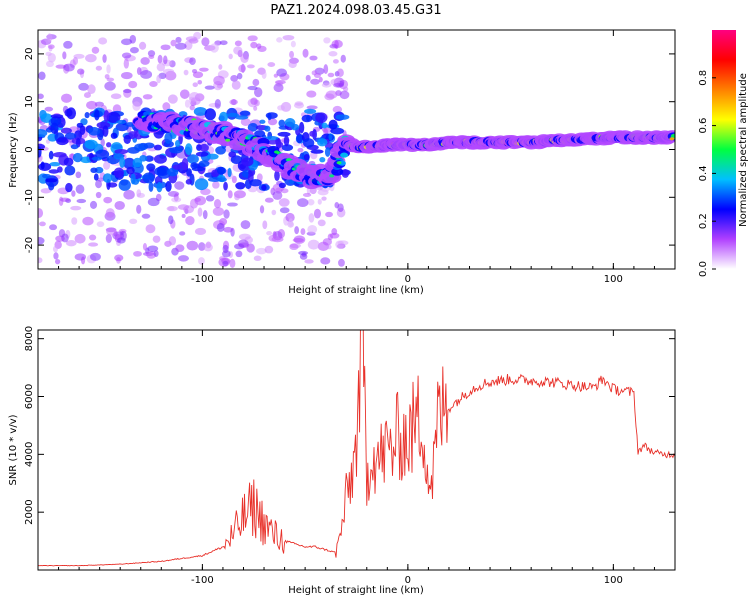 The image size is (750, 600). I want to click on y-tick-label: -10, so click(29, 197).